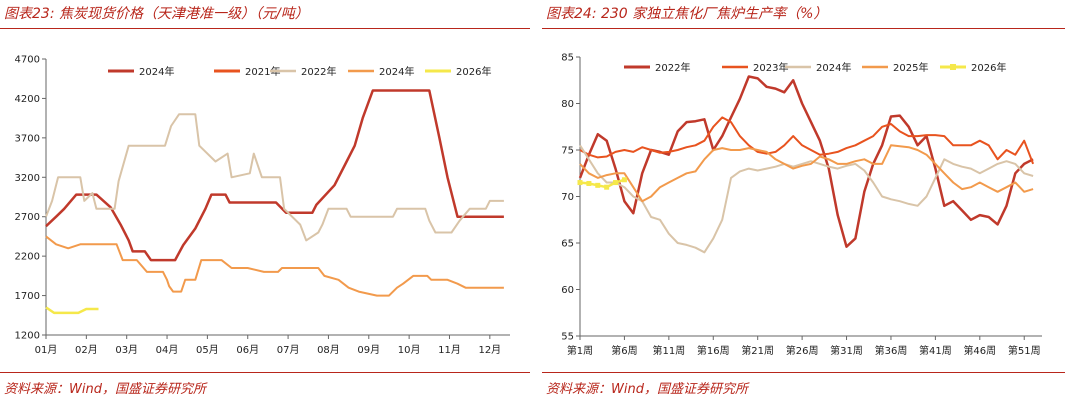 The height and width of the screenshot is (402, 1065). I want to click on x-tick-label: 08月, so click(328, 350).